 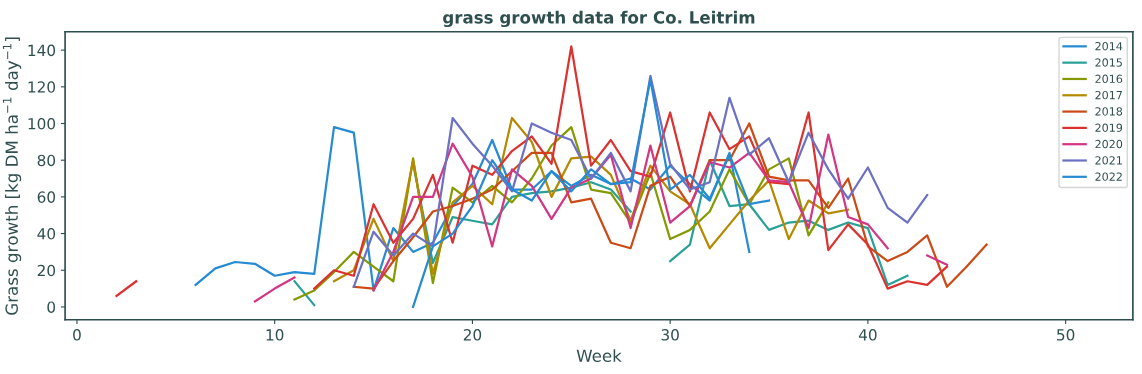 What do you see at coordinates (46, 234) in the screenshot?
I see `y-tick-label: 40` at bounding box center [46, 234].